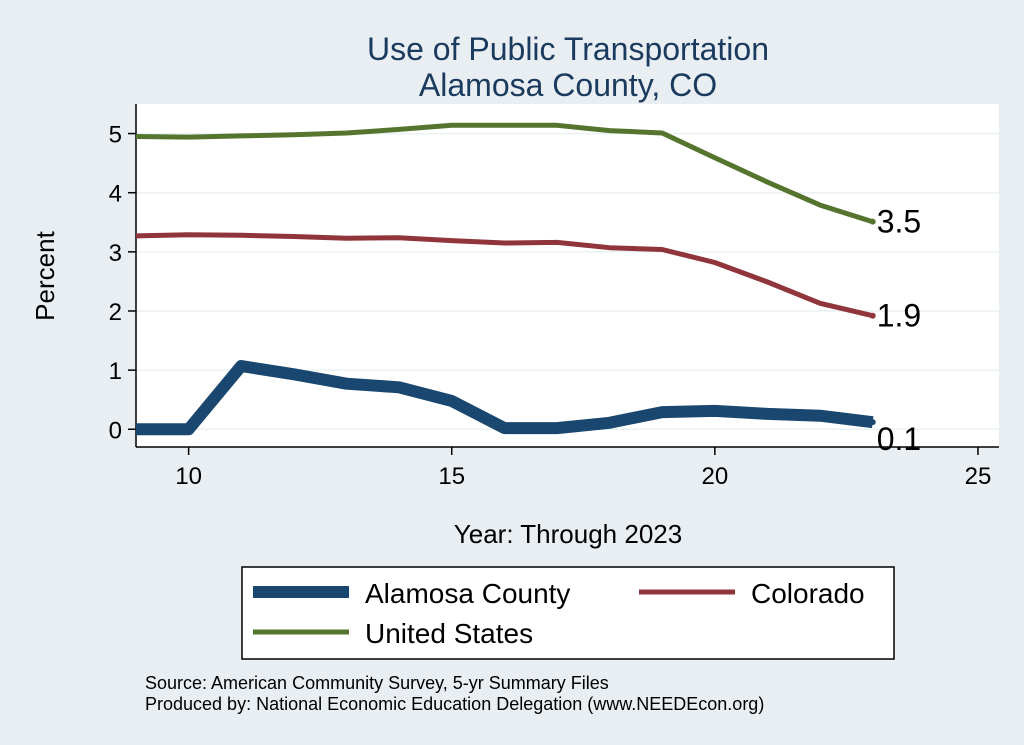 Image resolution: width=1024 pixels, height=745 pixels. I want to click on y-tick-label-0: 0, so click(115, 430).